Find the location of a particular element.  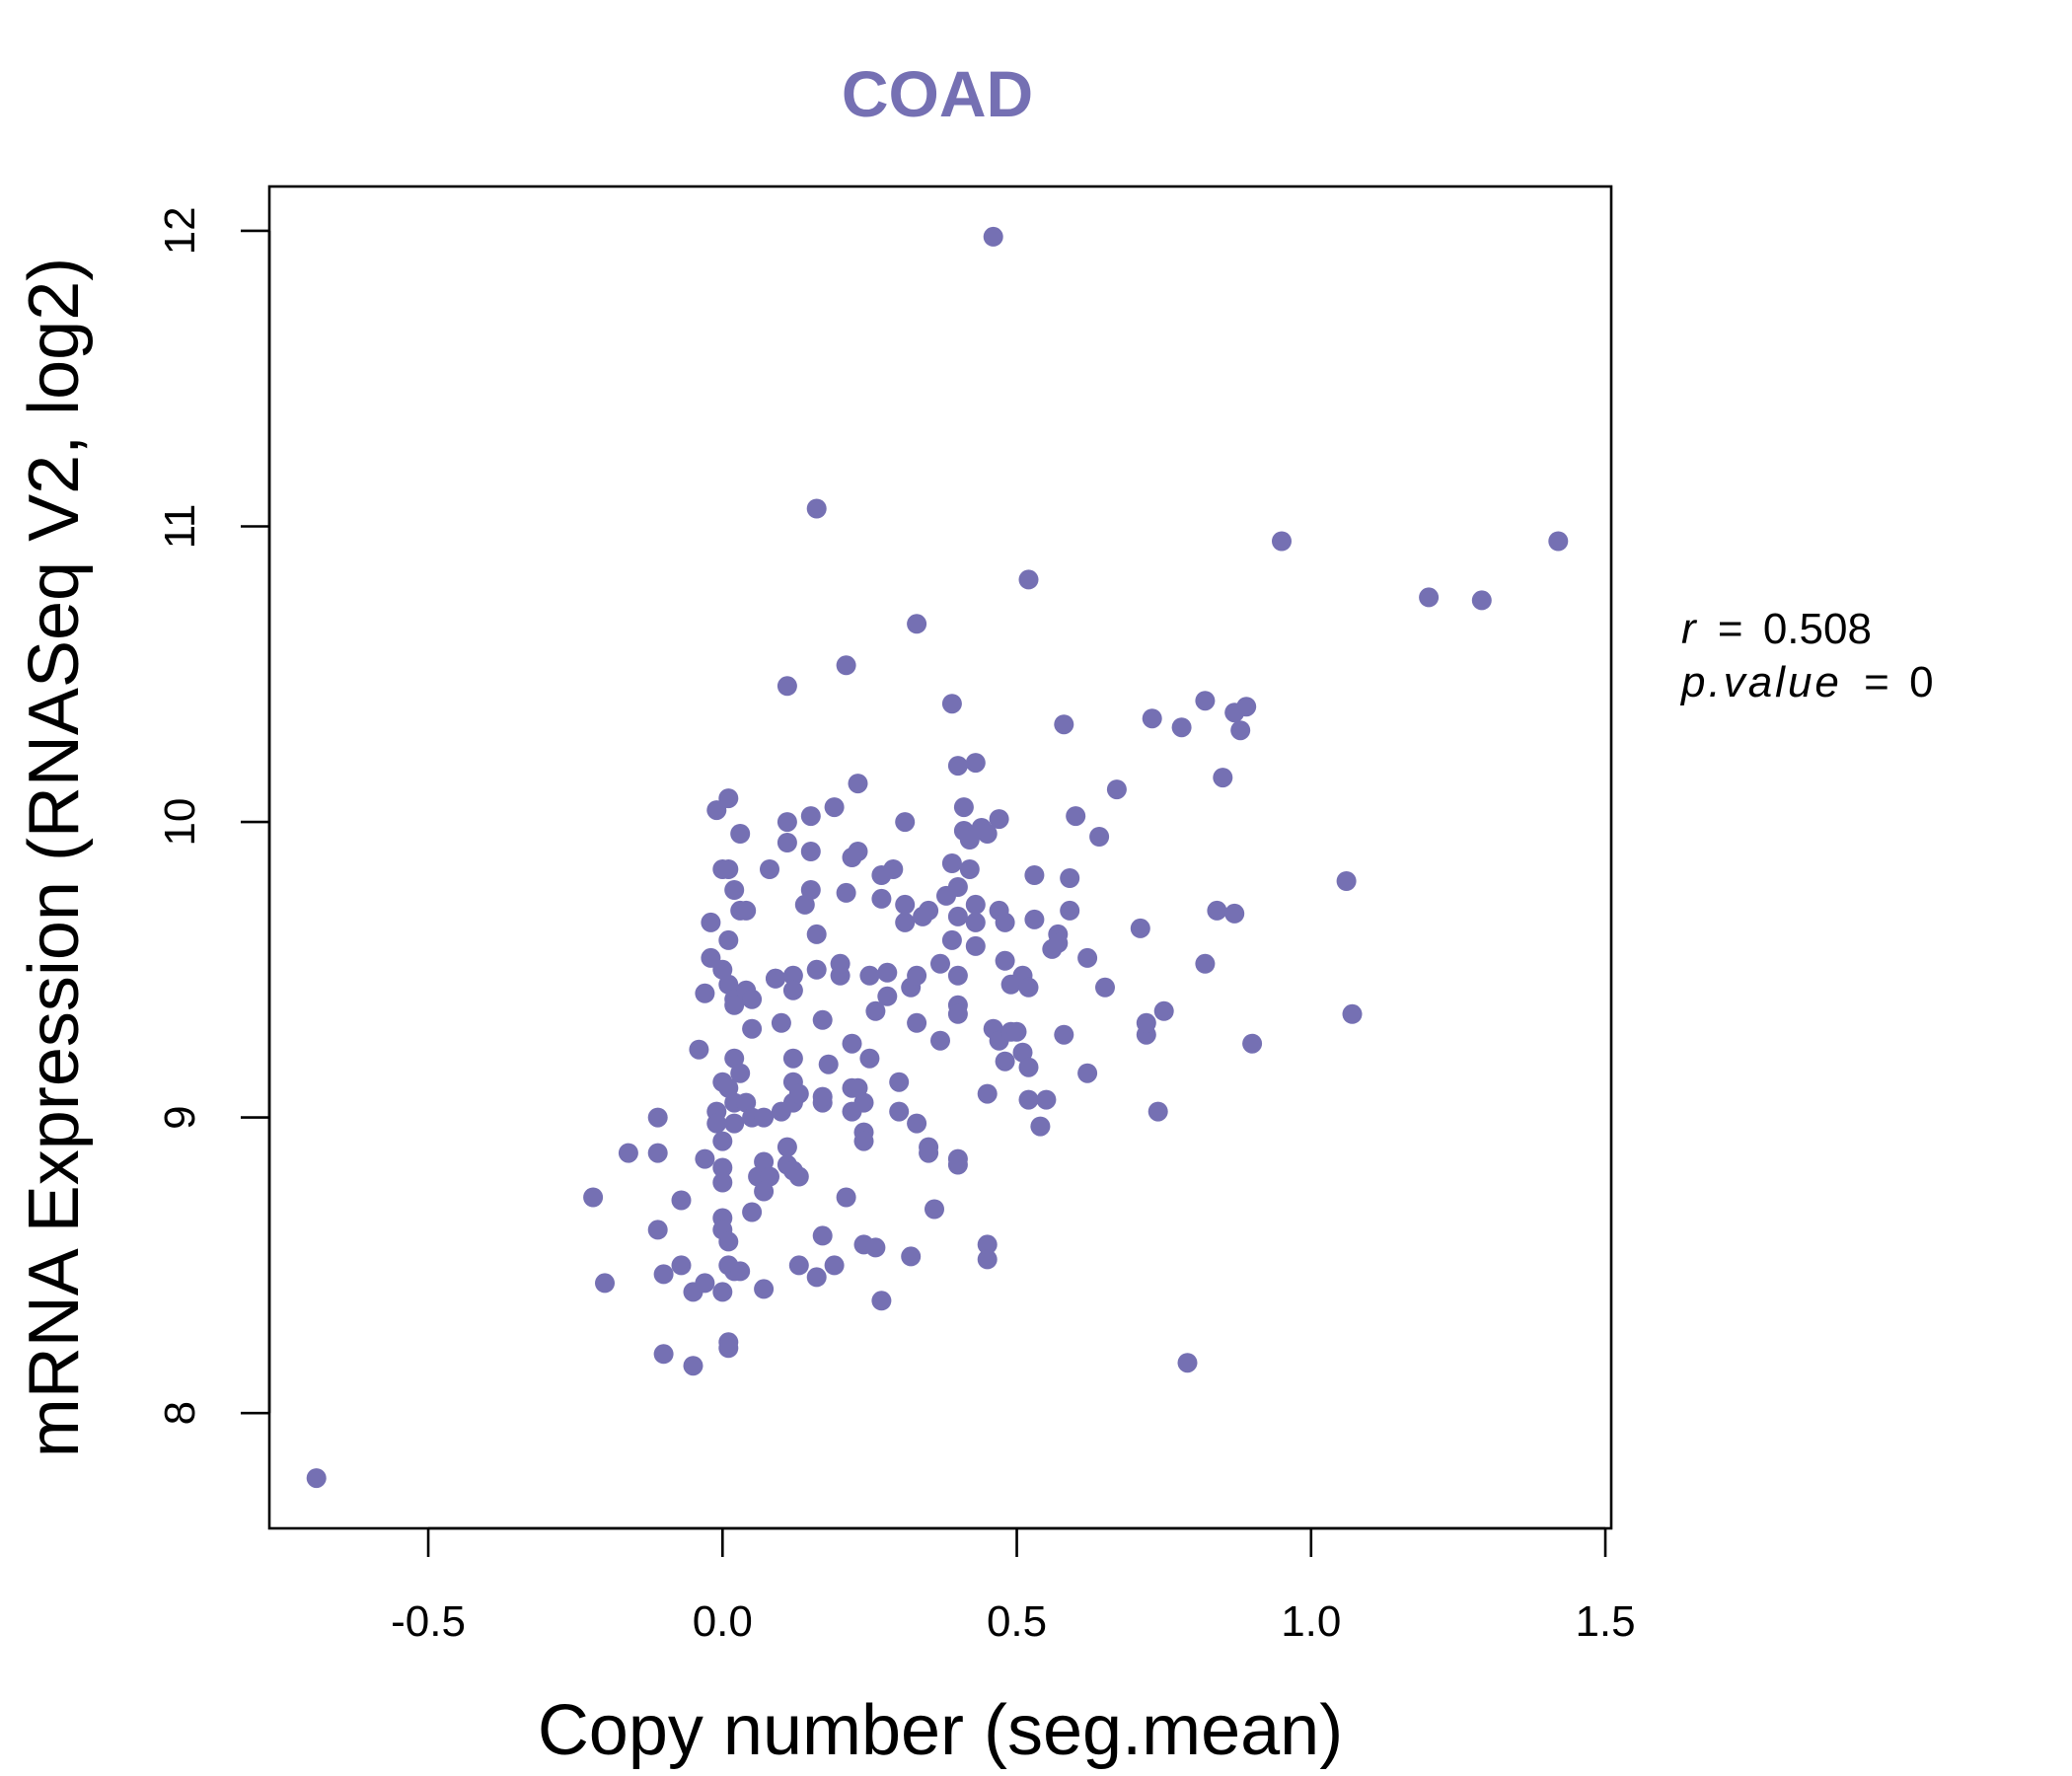

y-axis: 8 9 10 11 12 is located at coordinates (214, 816).